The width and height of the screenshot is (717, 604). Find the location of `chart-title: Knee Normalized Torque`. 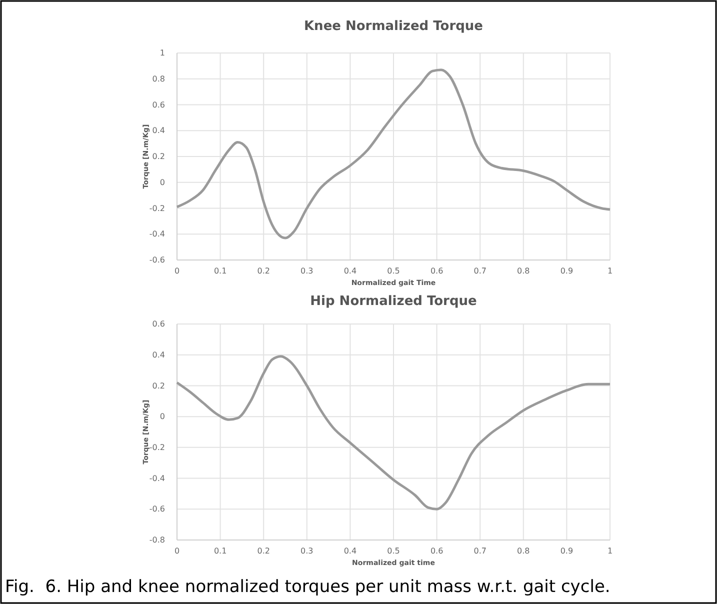

chart-title: Knee Normalized Torque is located at coordinates (394, 26).